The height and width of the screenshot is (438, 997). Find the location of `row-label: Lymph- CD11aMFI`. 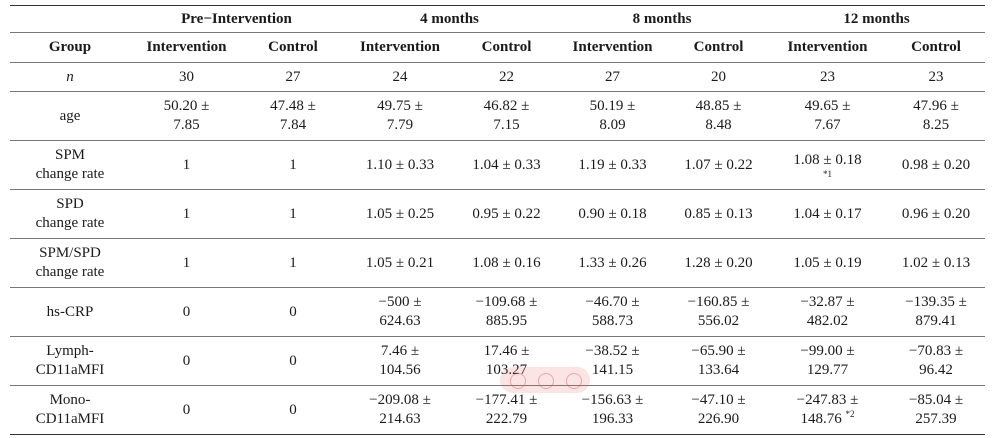

row-label: Lymph- CD11aMFI is located at coordinates (70, 360).